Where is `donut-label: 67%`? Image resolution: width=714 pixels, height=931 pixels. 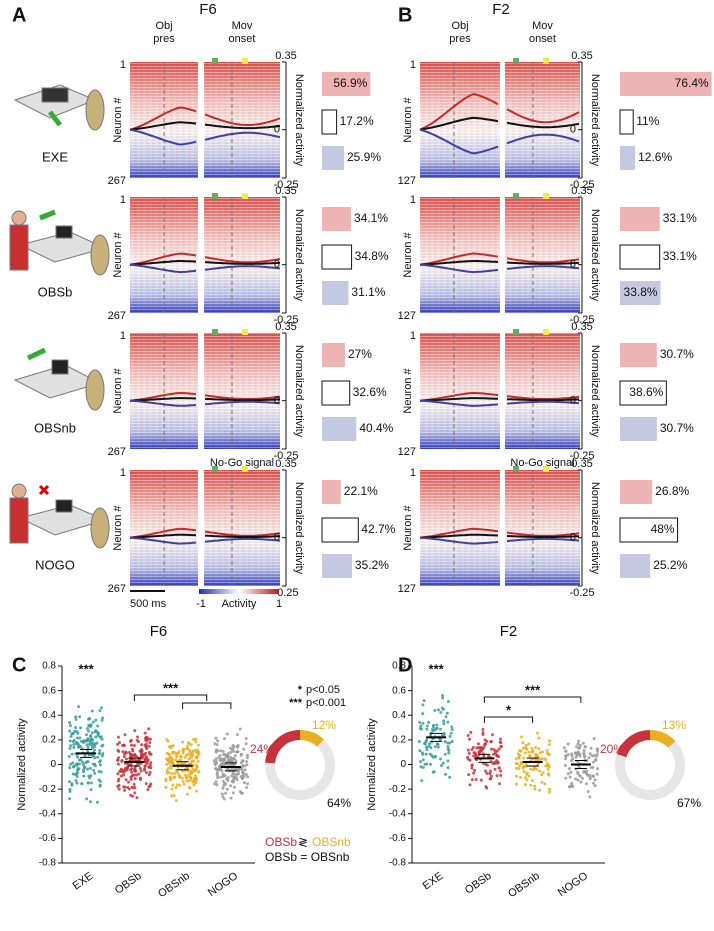 donut-label: 67% is located at coordinates (689, 803).